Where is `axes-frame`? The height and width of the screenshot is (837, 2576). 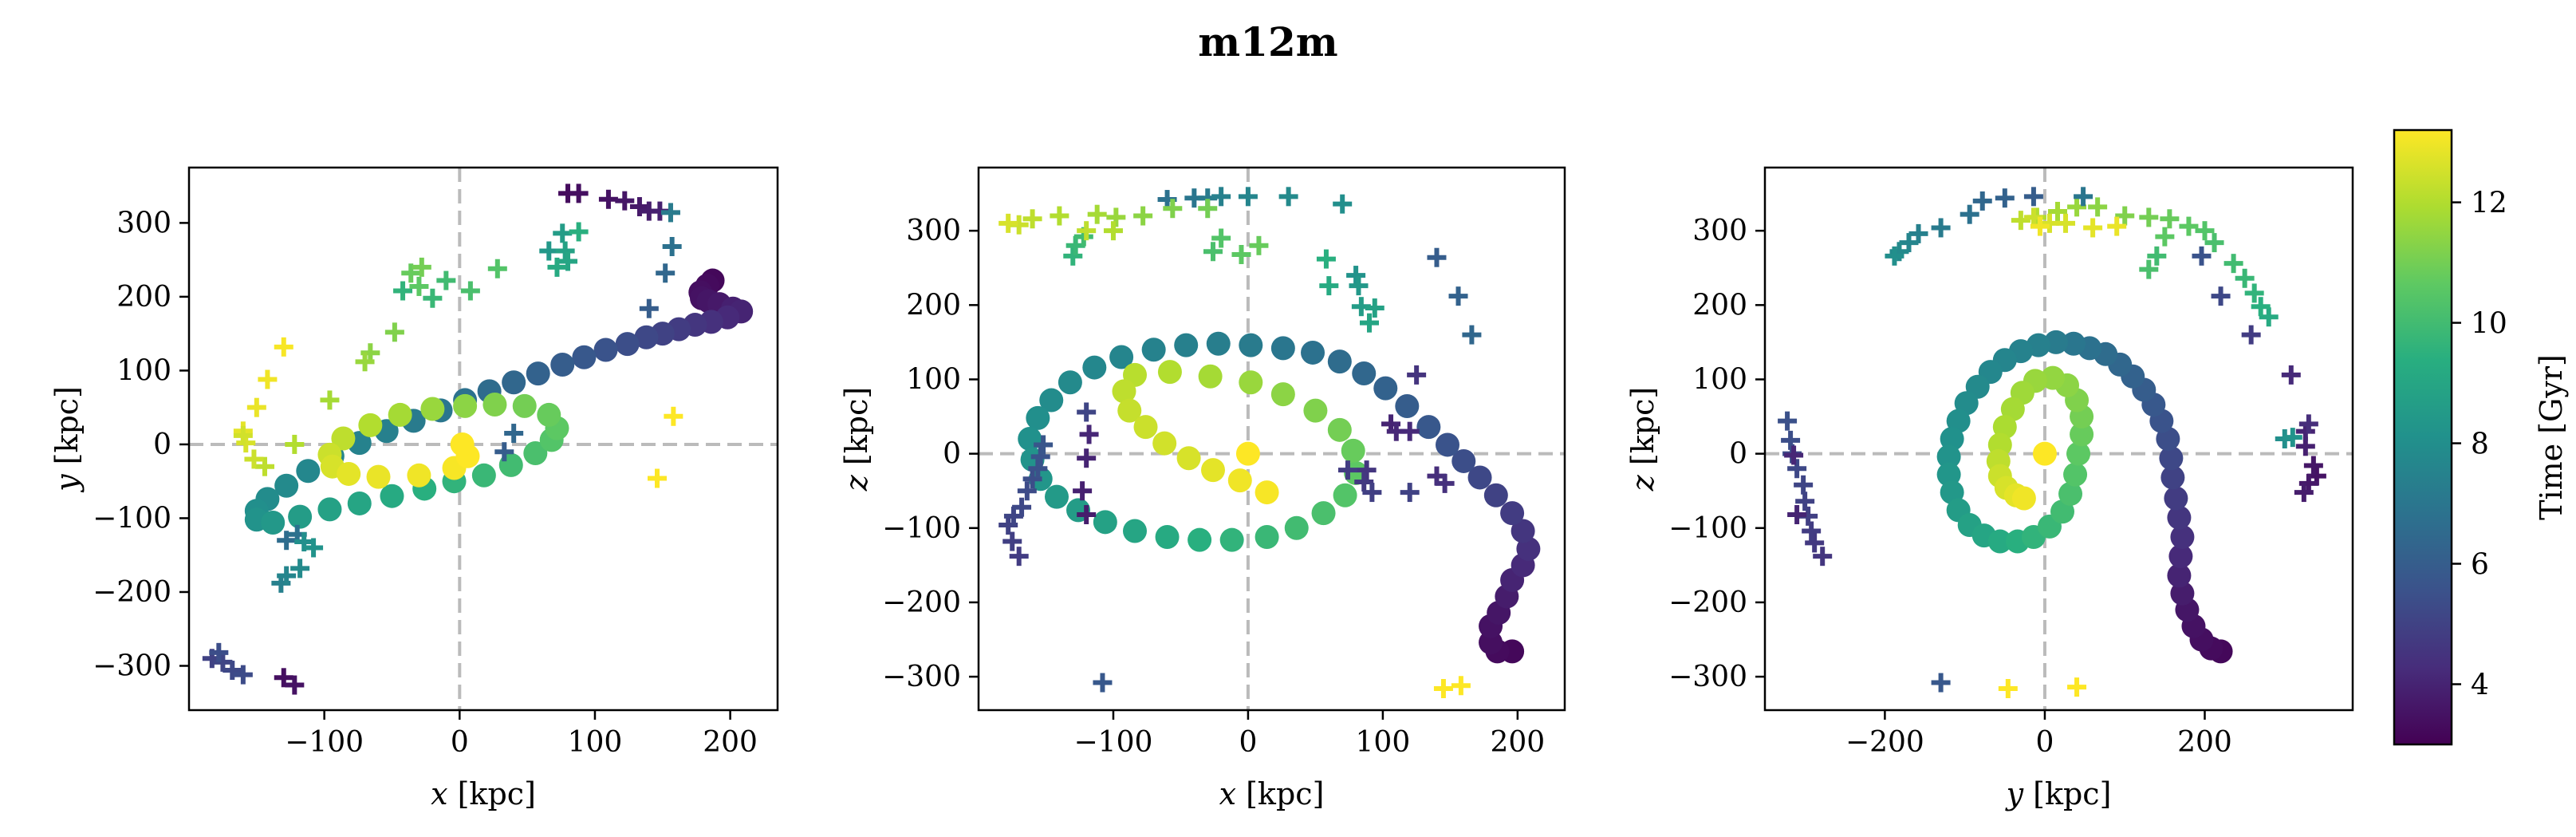
axes-frame is located at coordinates (2058, 439).